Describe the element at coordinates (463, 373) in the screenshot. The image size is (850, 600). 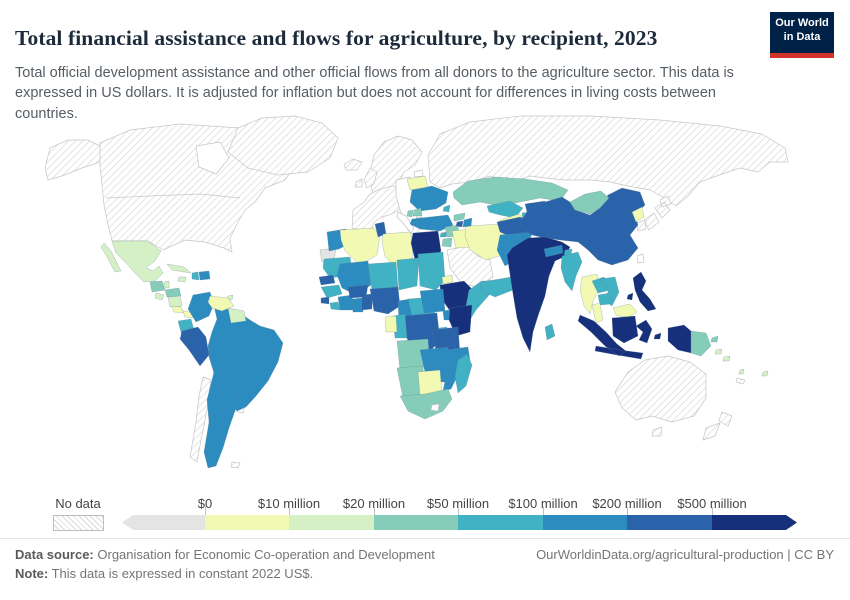
I see `country-madagascar` at that location.